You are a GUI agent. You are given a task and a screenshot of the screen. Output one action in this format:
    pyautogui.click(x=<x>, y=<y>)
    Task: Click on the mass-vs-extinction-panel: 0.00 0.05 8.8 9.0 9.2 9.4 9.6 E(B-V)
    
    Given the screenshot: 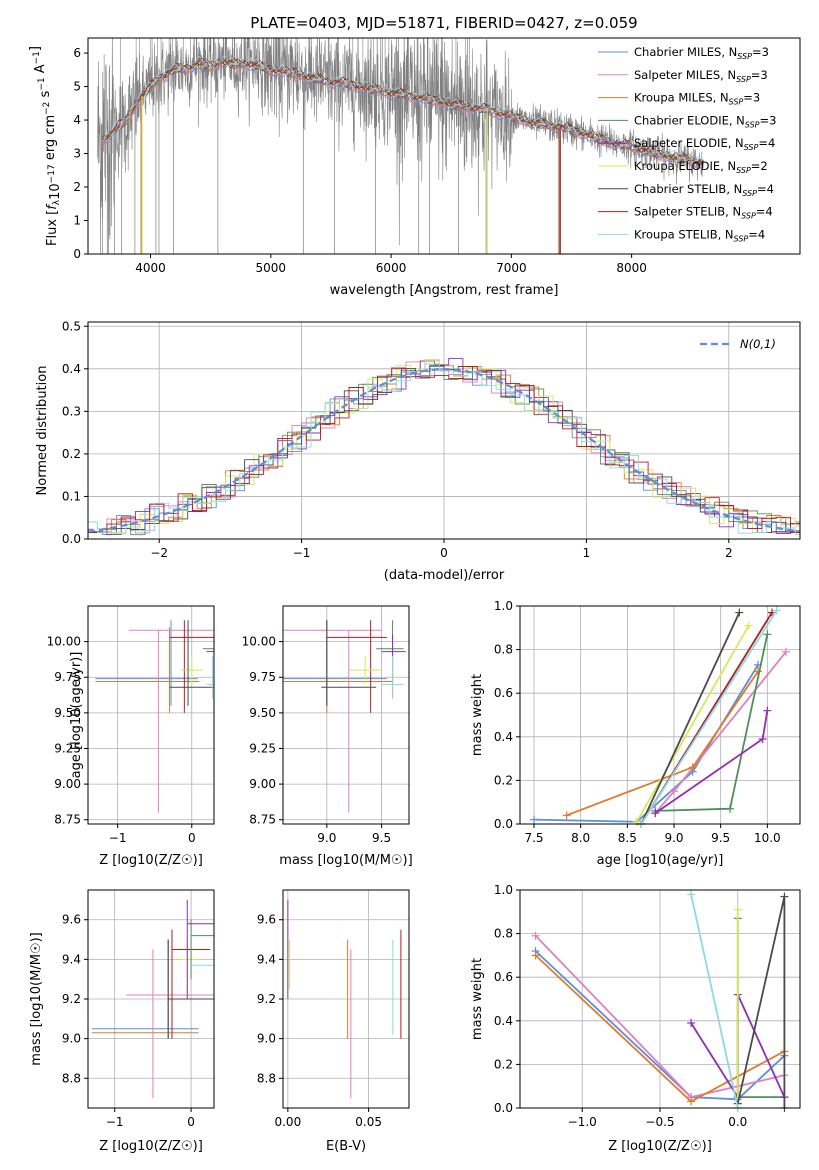 What is the action you would take?
    pyautogui.click(x=333, y=1021)
    